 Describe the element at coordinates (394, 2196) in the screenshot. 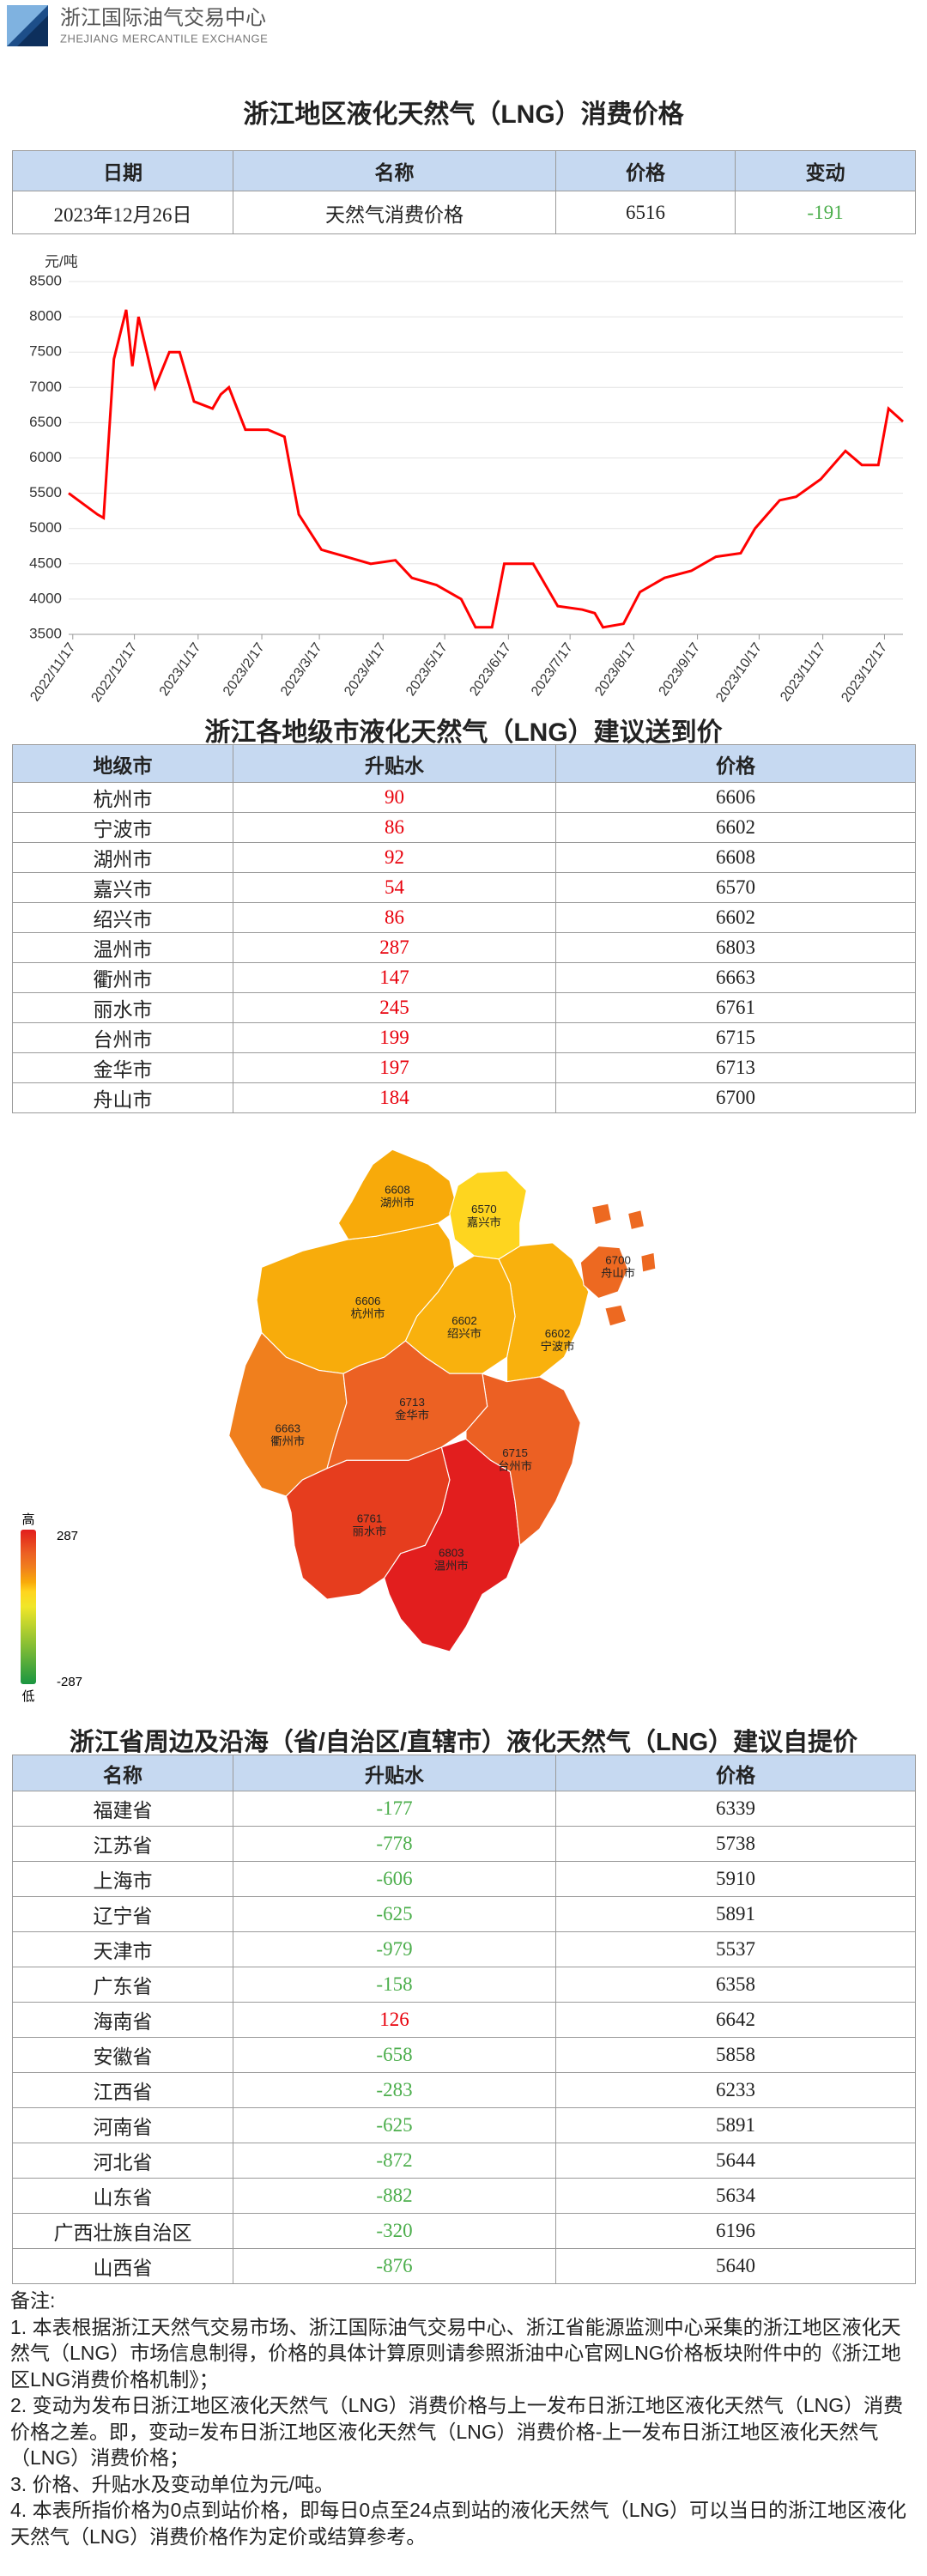

I see `table-cell: -882` at that location.